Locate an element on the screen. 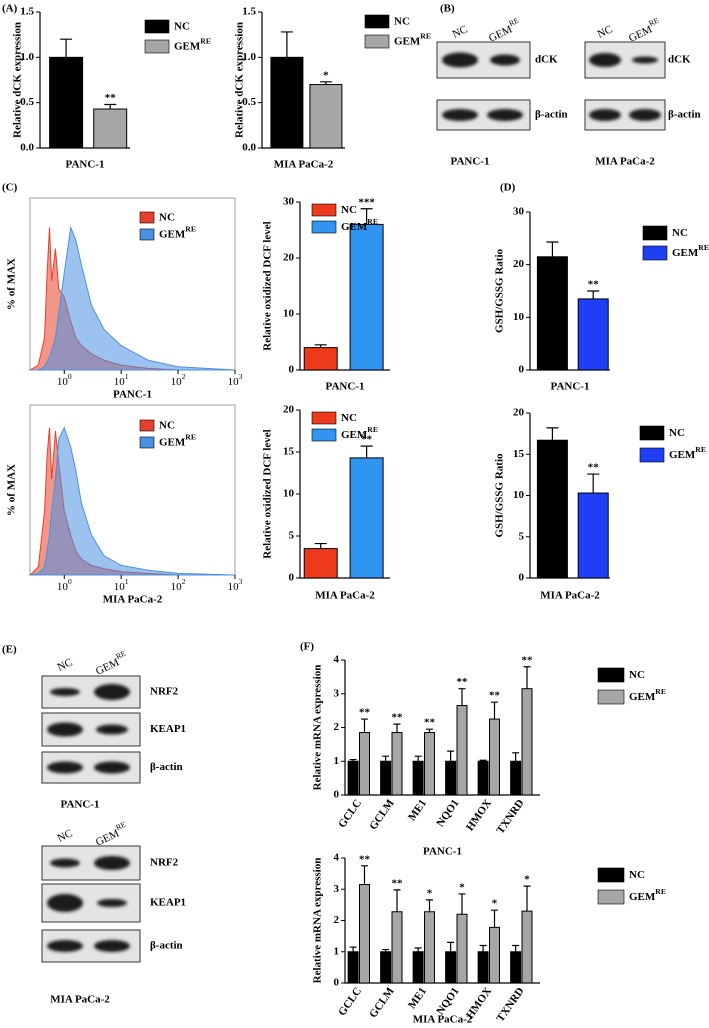 This screenshot has height=1028, width=709. y-tick-label: 1.0 is located at coordinates (249, 57).